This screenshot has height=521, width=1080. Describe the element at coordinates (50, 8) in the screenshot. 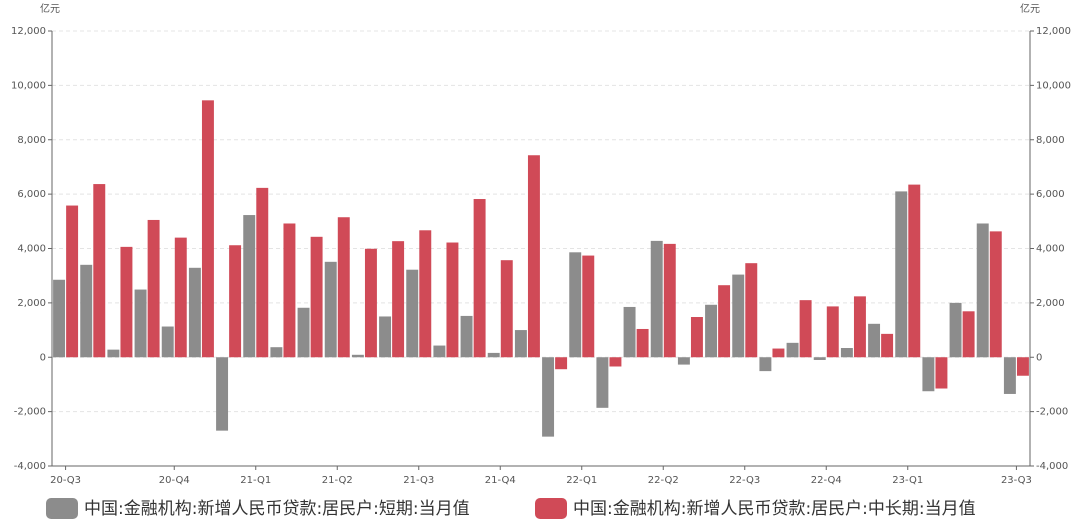

I see `y-unit-left: 亿元` at that location.